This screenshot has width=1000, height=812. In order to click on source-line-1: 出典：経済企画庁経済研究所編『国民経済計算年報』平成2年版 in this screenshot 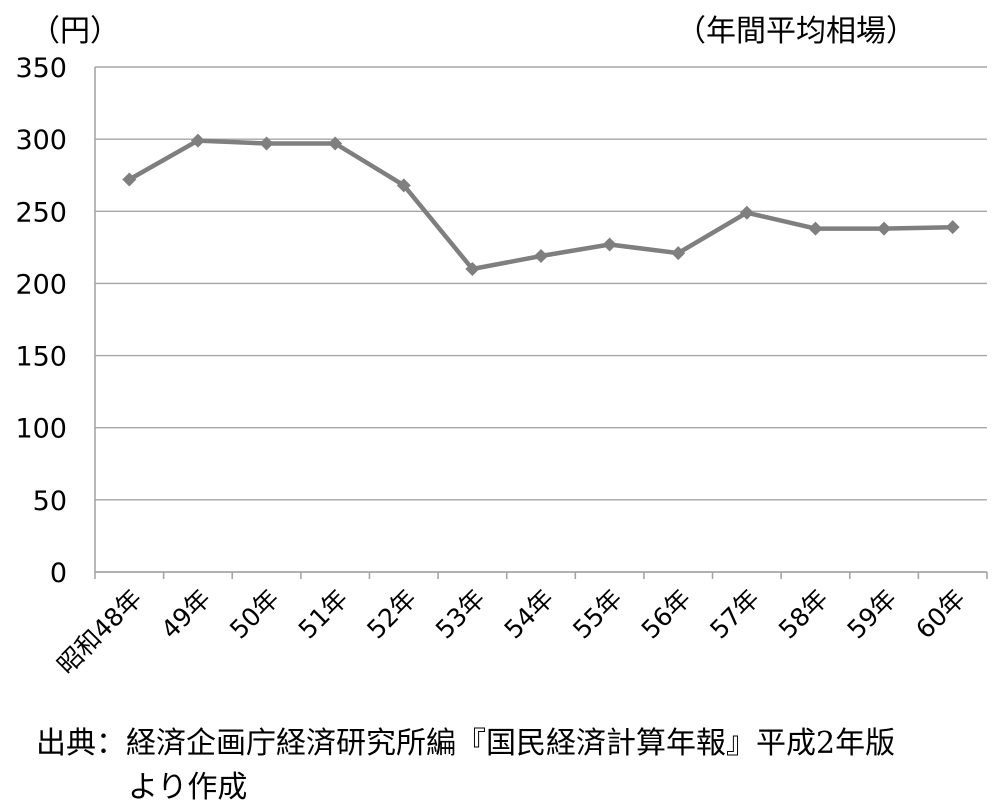, I will do `click(466, 743)`.